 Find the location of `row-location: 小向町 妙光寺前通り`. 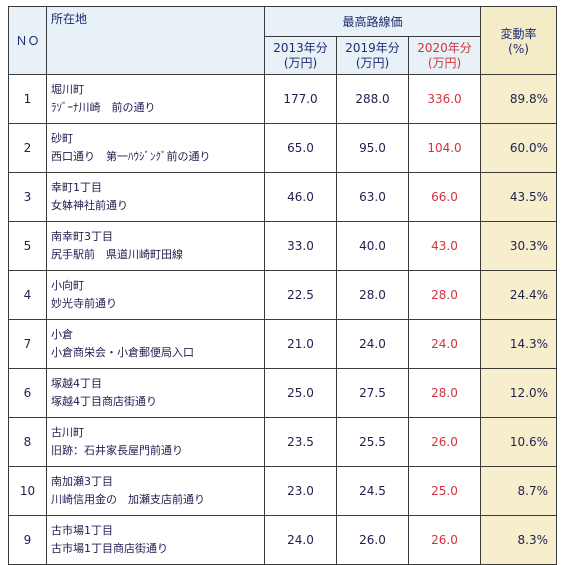

row-location: 小向町 妙光寺前通り is located at coordinates (155, 295).